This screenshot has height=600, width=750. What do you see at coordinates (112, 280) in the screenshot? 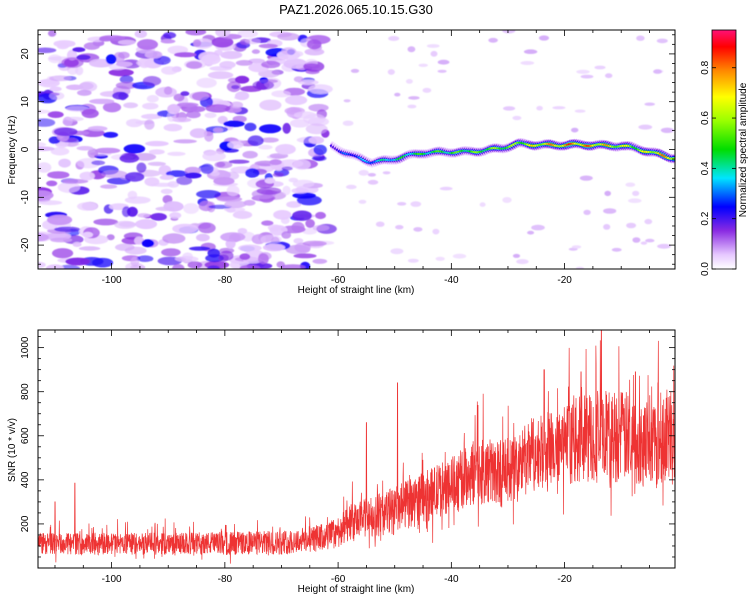
I see `spectrogram-x-tick-label: -100` at bounding box center [112, 280].